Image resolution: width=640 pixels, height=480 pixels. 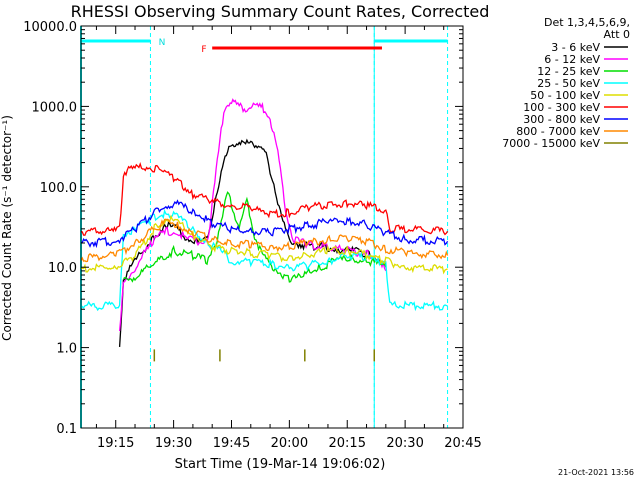 What do you see at coordinates (162, 43) in the screenshot?
I see `night-label: N` at bounding box center [162, 43].